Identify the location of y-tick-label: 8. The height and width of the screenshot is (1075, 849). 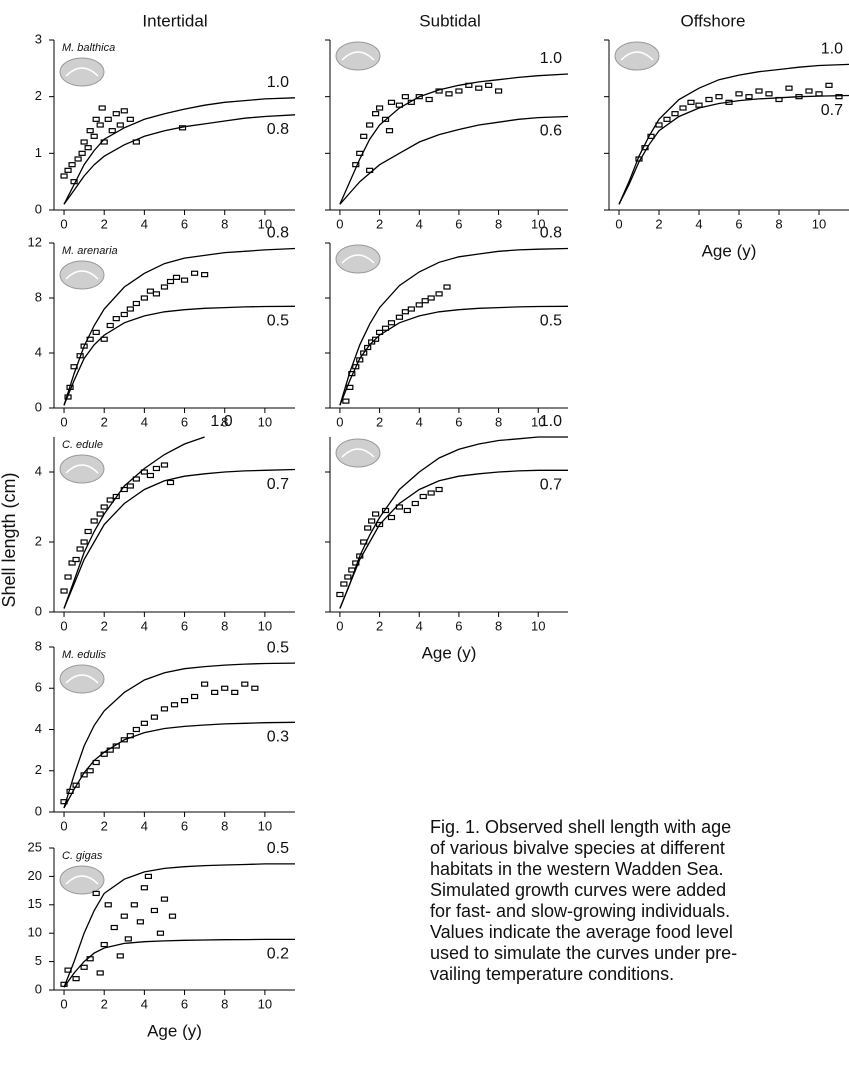
(38, 645).